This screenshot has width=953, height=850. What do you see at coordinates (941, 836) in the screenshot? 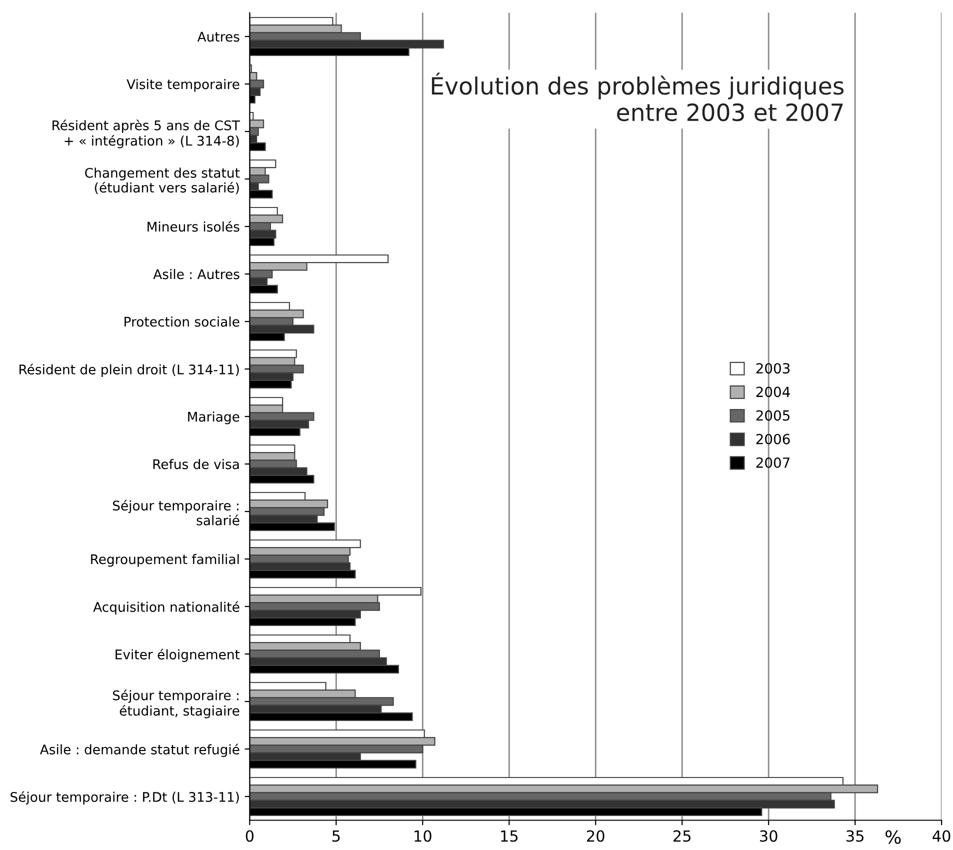
I see `x-tick-label: 40` at bounding box center [941, 836].